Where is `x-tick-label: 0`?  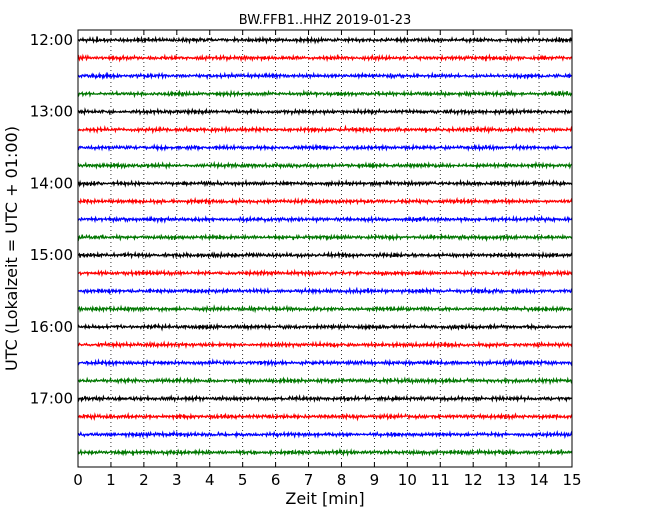 x-tick-label: 0 is located at coordinates (78, 480).